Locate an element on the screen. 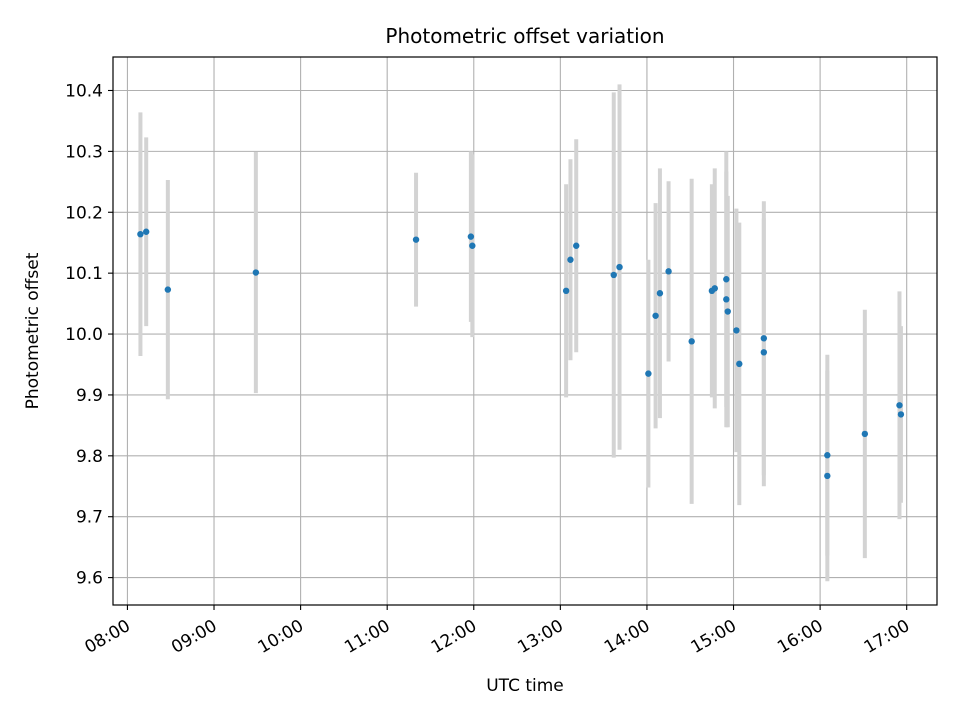  y-tick-label: 9.8 is located at coordinates (89, 457).